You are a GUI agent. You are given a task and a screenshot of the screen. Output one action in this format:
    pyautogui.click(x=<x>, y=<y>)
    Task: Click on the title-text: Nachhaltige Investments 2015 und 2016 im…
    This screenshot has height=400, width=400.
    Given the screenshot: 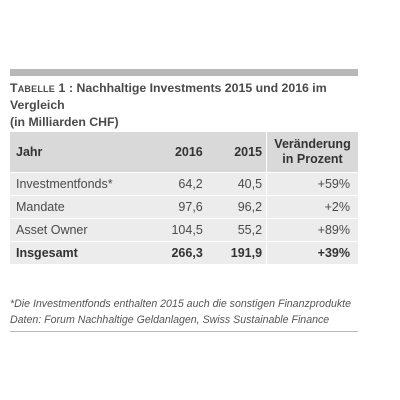 What is the action you would take?
    pyautogui.click(x=168, y=96)
    